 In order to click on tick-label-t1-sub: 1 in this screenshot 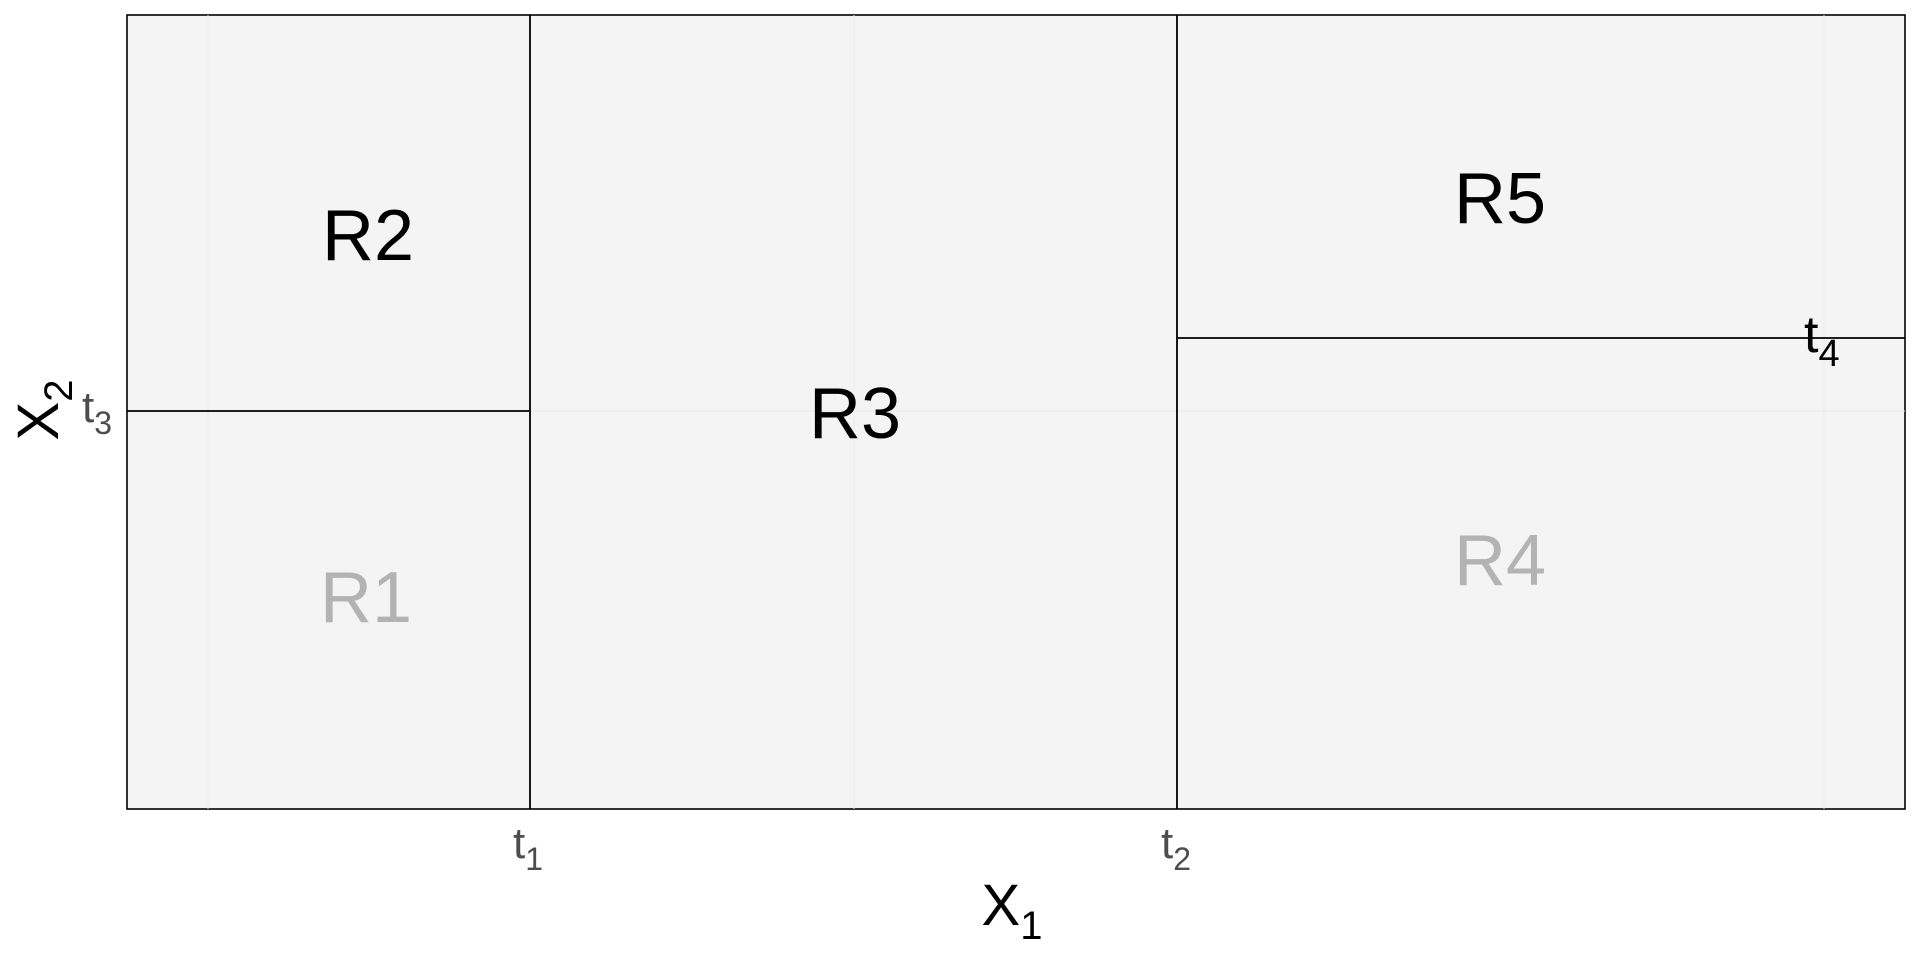, I will do `click(534, 859)`.